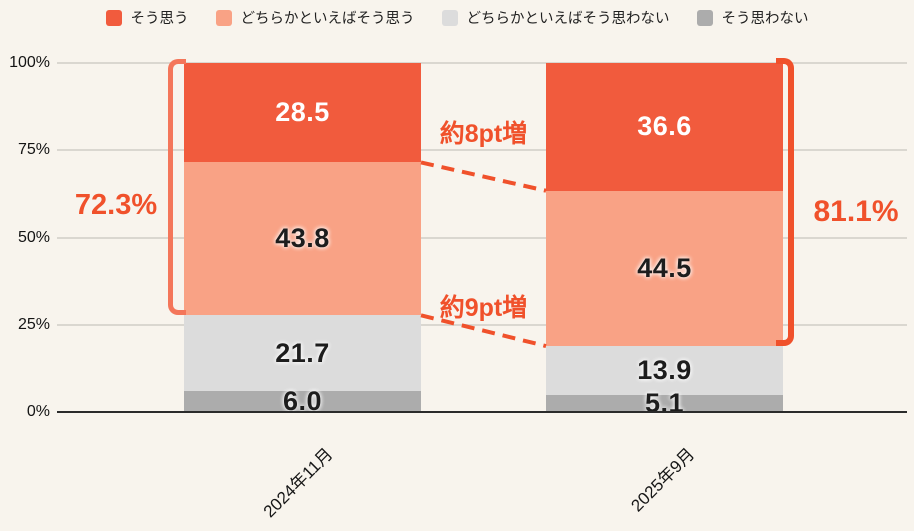 The width and height of the screenshot is (914, 531). Describe the element at coordinates (483, 308) in the screenshot. I see `diff-annotation-bottom: 約9pt増` at that location.